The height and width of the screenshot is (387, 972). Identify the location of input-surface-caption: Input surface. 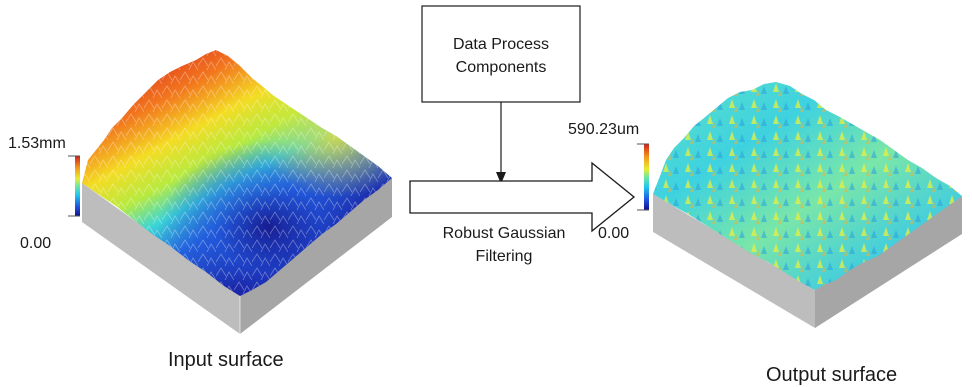
(226, 360).